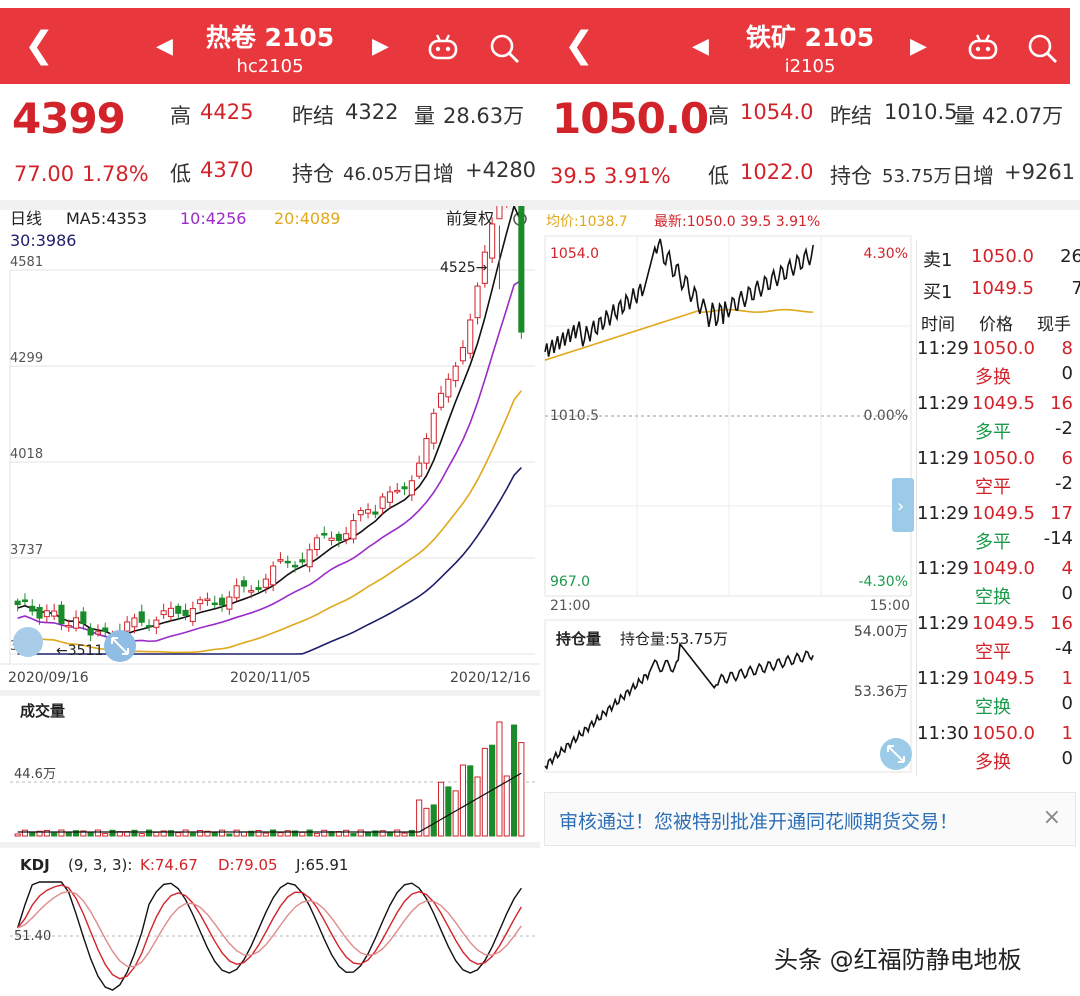 The image size is (1080, 996). What do you see at coordinates (881, 692) in the screenshot?
I see `oi-y-mid: 53.36万` at bounding box center [881, 692].